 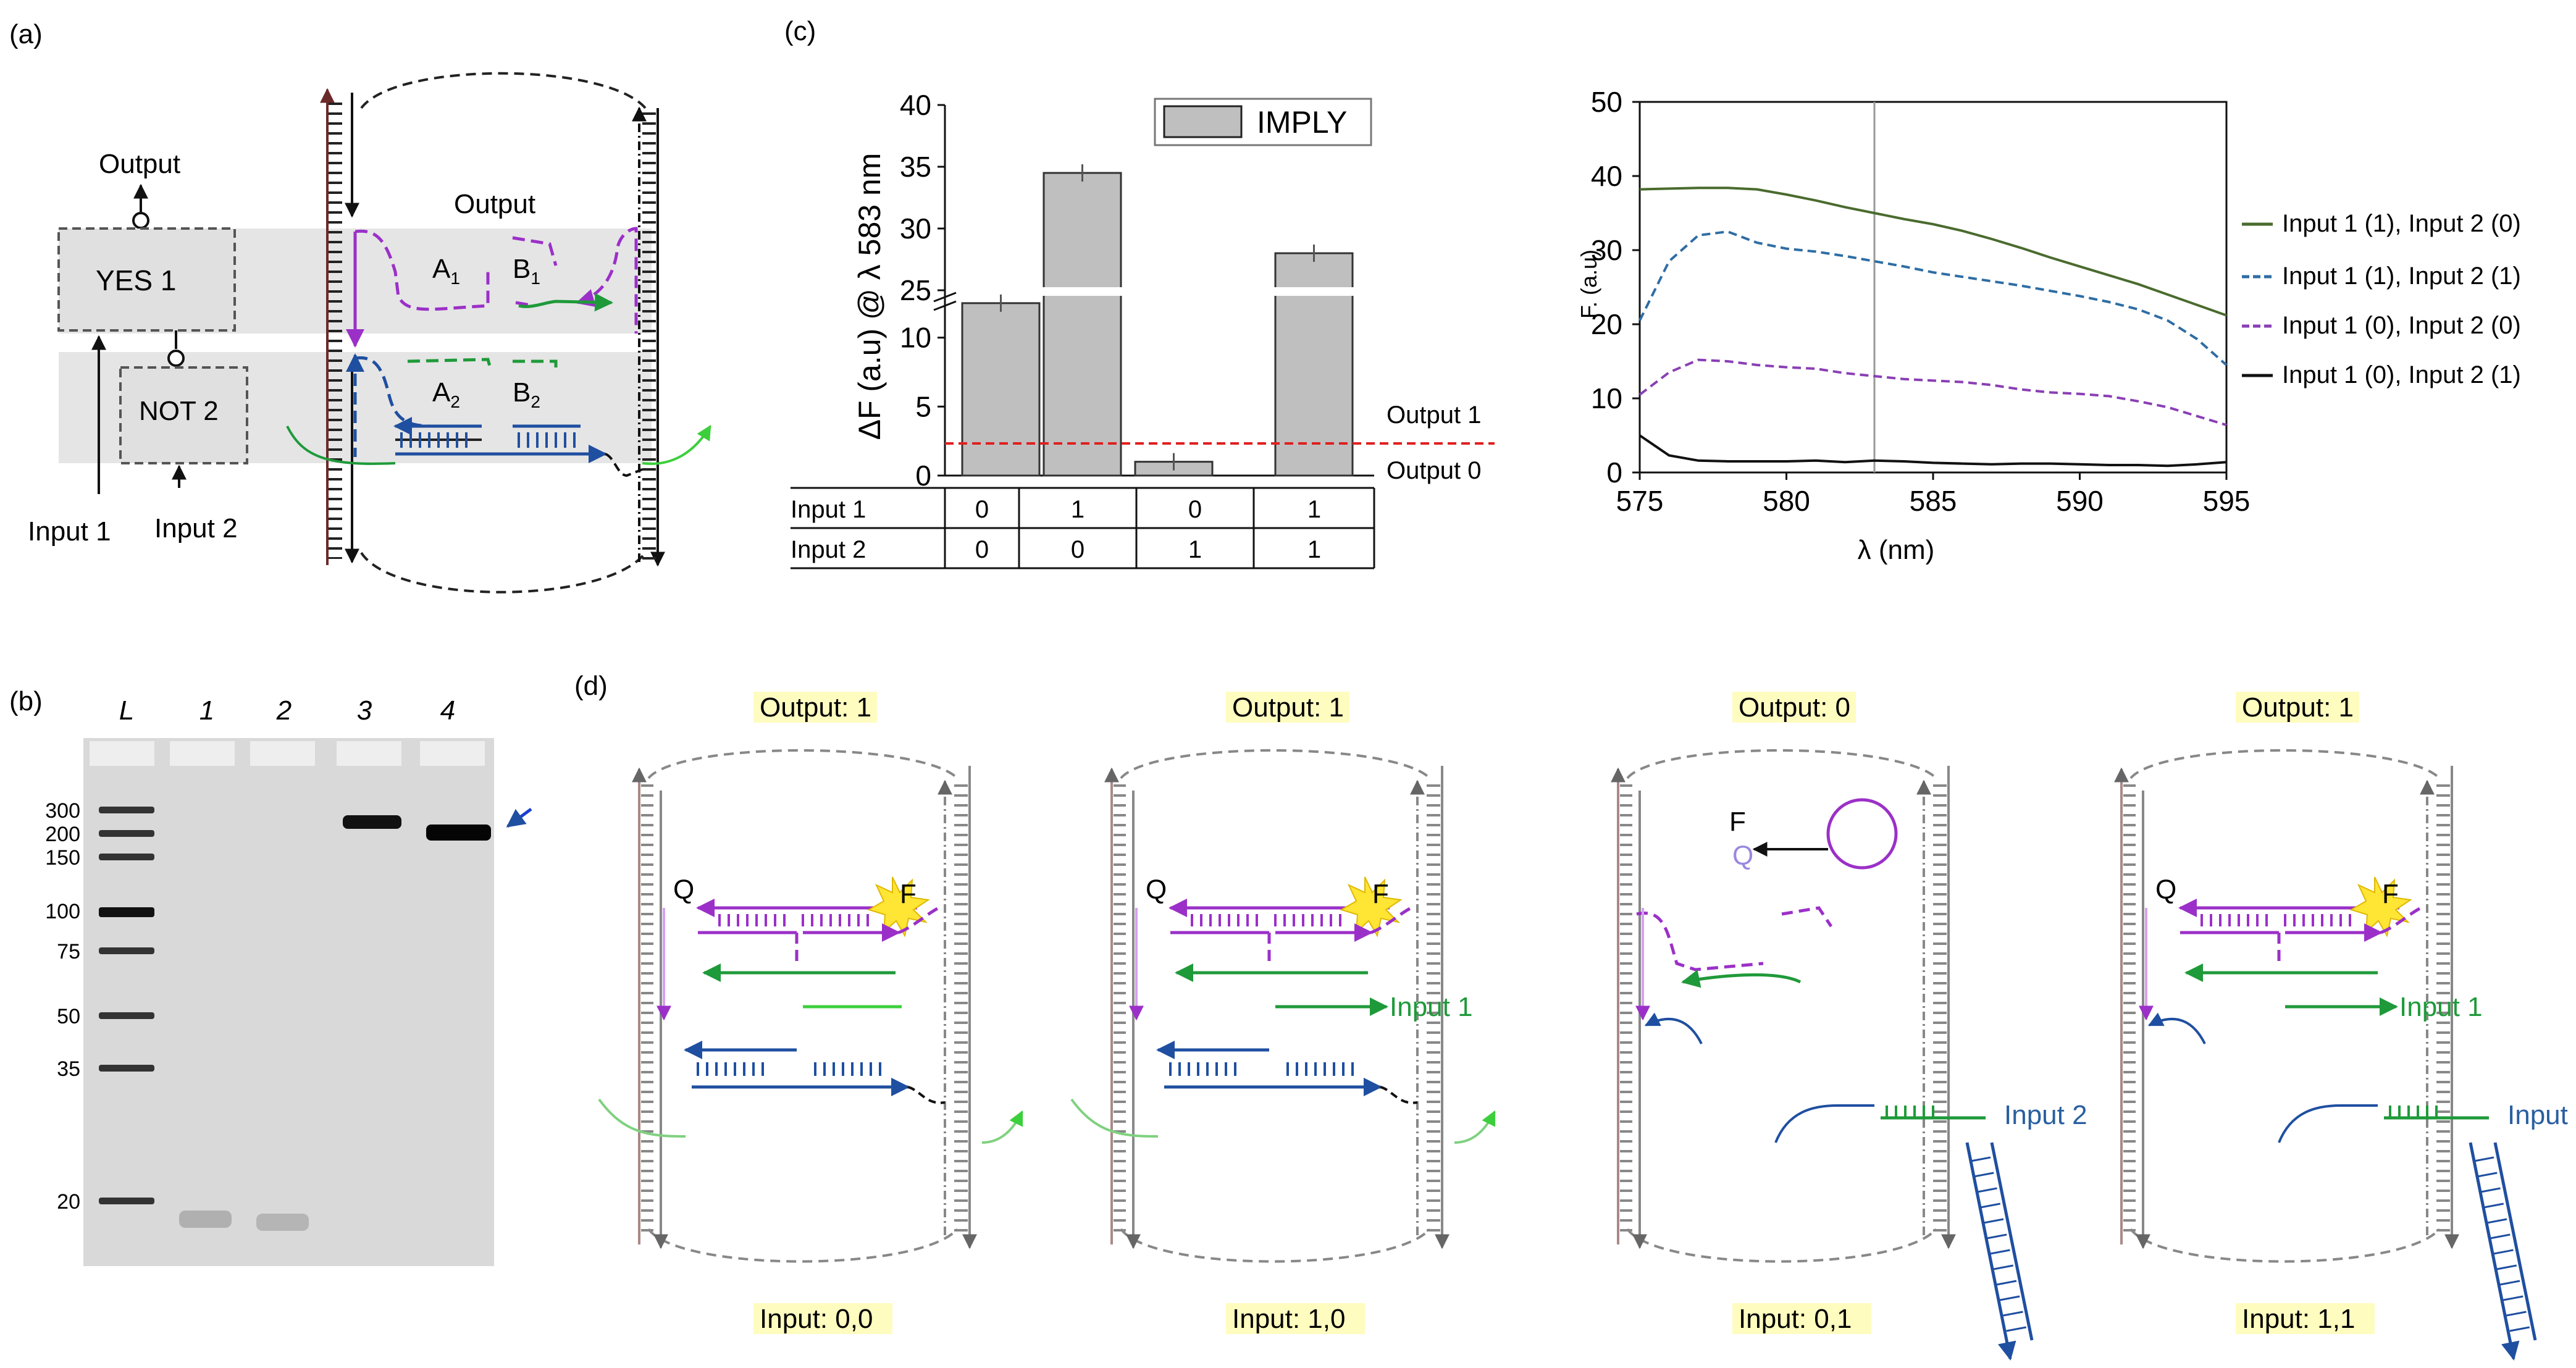 What do you see at coordinates (1606, 324) in the screenshot?
I see `line-ytick-label: 20` at bounding box center [1606, 324].